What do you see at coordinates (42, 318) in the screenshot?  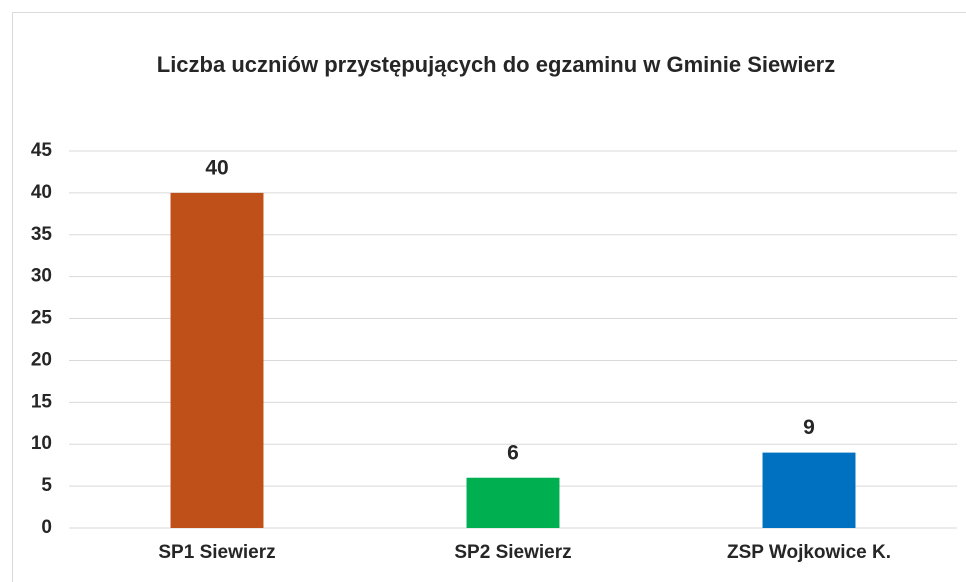 I see `y-tick-label: 25` at bounding box center [42, 318].